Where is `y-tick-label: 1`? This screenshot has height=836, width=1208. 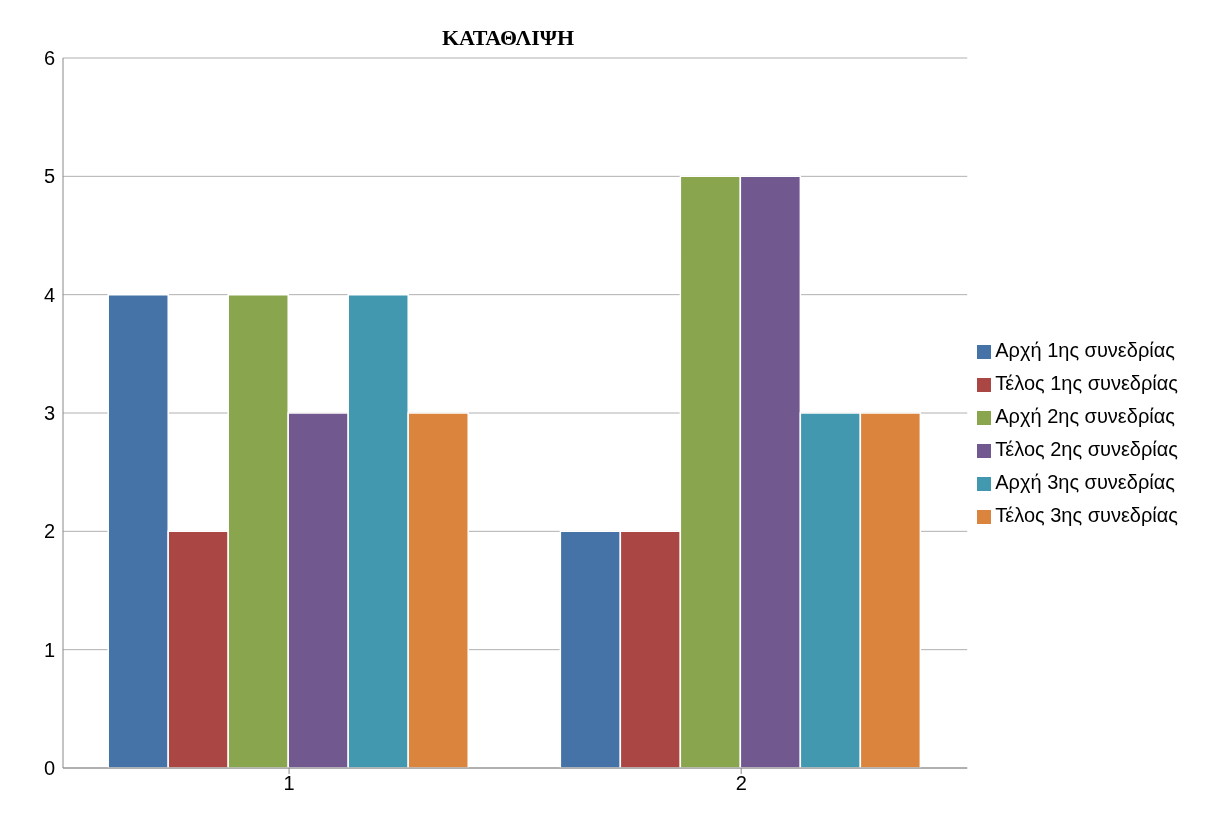 y-tick-label: 1 is located at coordinates (49, 649).